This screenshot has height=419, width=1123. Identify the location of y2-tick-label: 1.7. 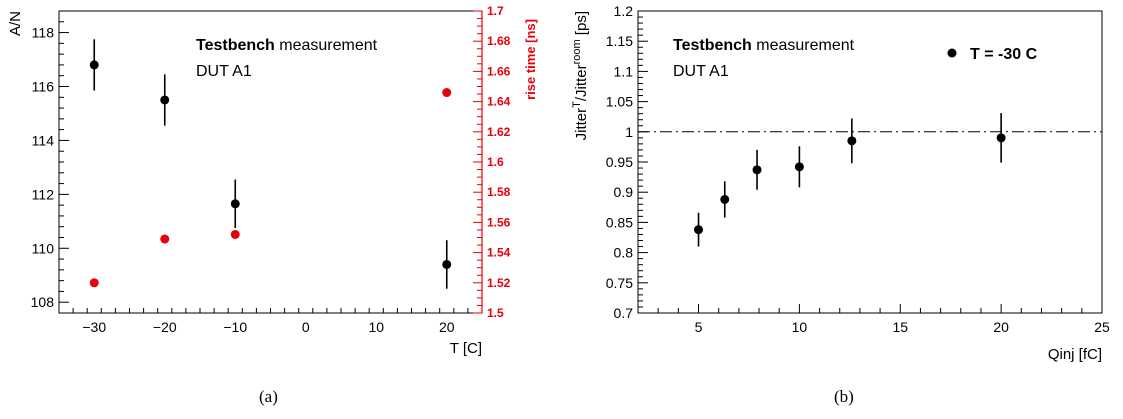
(495, 11).